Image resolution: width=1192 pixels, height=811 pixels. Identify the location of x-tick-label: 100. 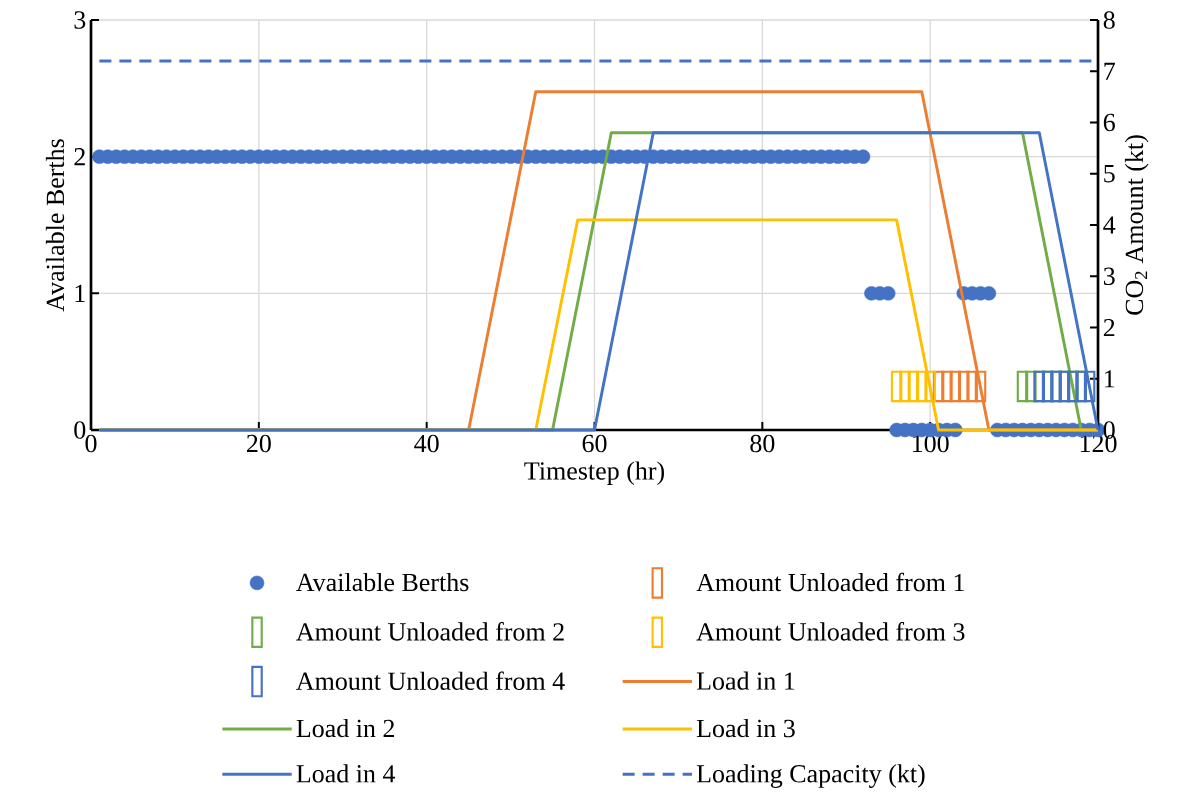
(930, 443).